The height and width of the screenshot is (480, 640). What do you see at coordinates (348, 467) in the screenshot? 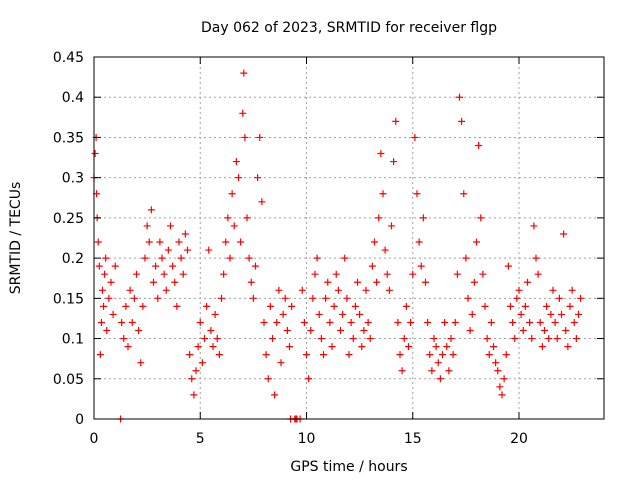
I see `x-axis-label: GPS time / hours` at bounding box center [348, 467].